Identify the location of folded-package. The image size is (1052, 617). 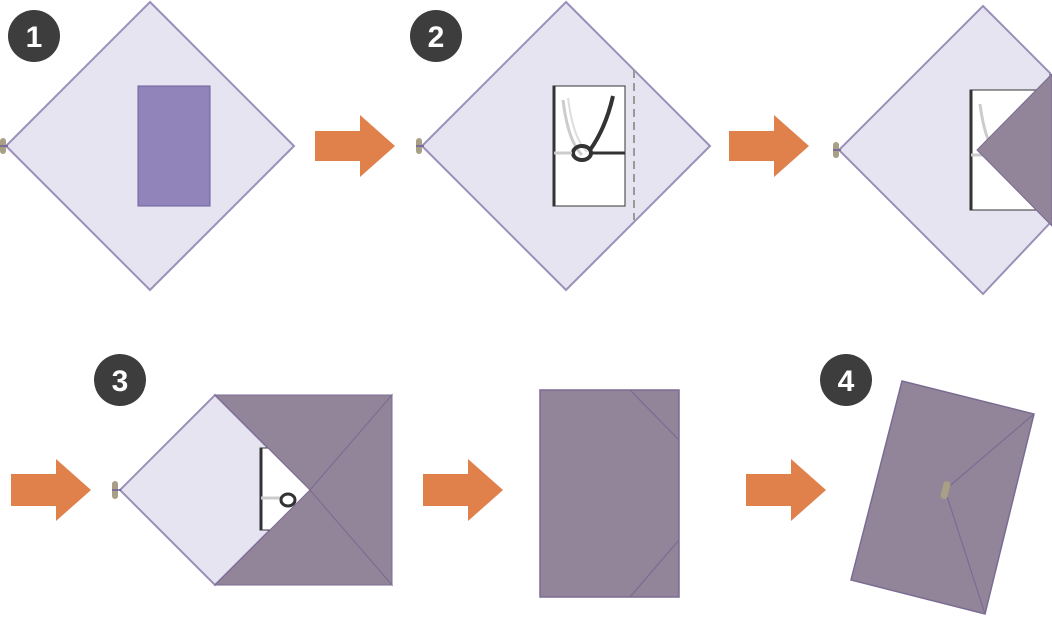
(609, 493).